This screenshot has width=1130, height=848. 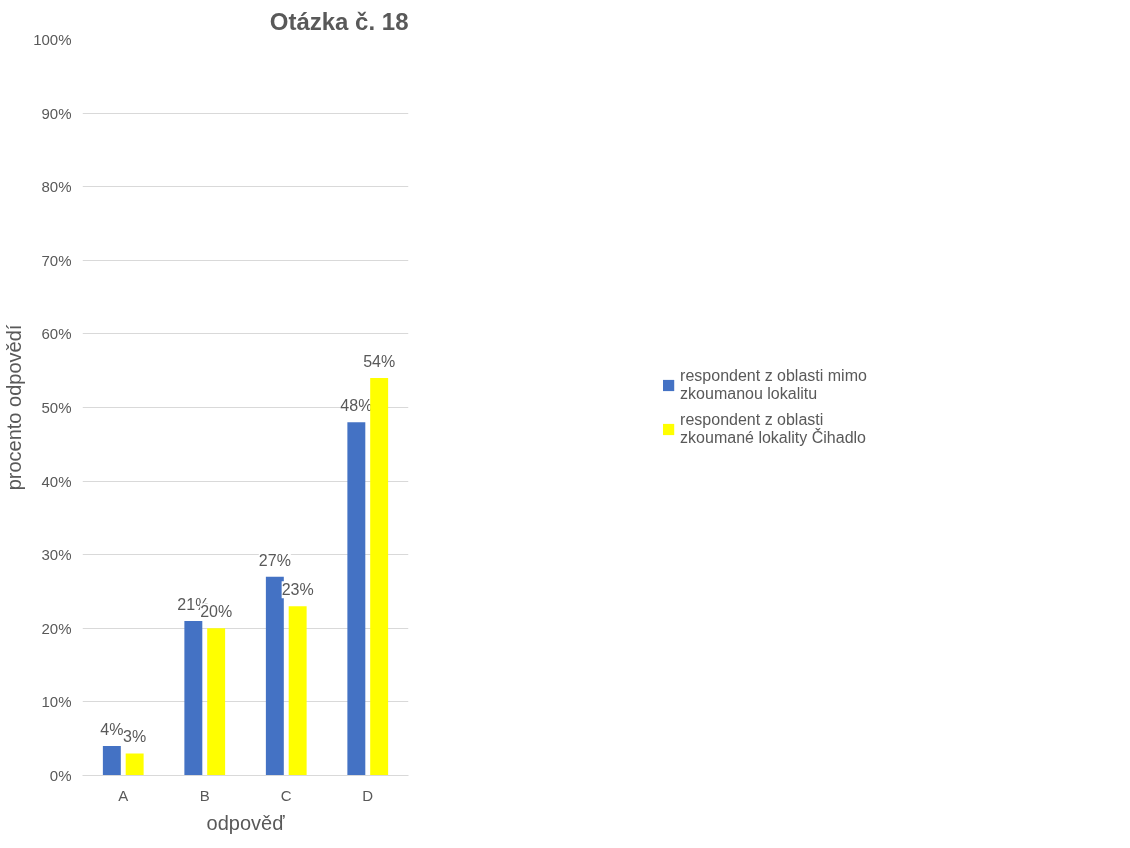 What do you see at coordinates (368, 795) in the screenshot?
I see `x-tick-label: D` at bounding box center [368, 795].